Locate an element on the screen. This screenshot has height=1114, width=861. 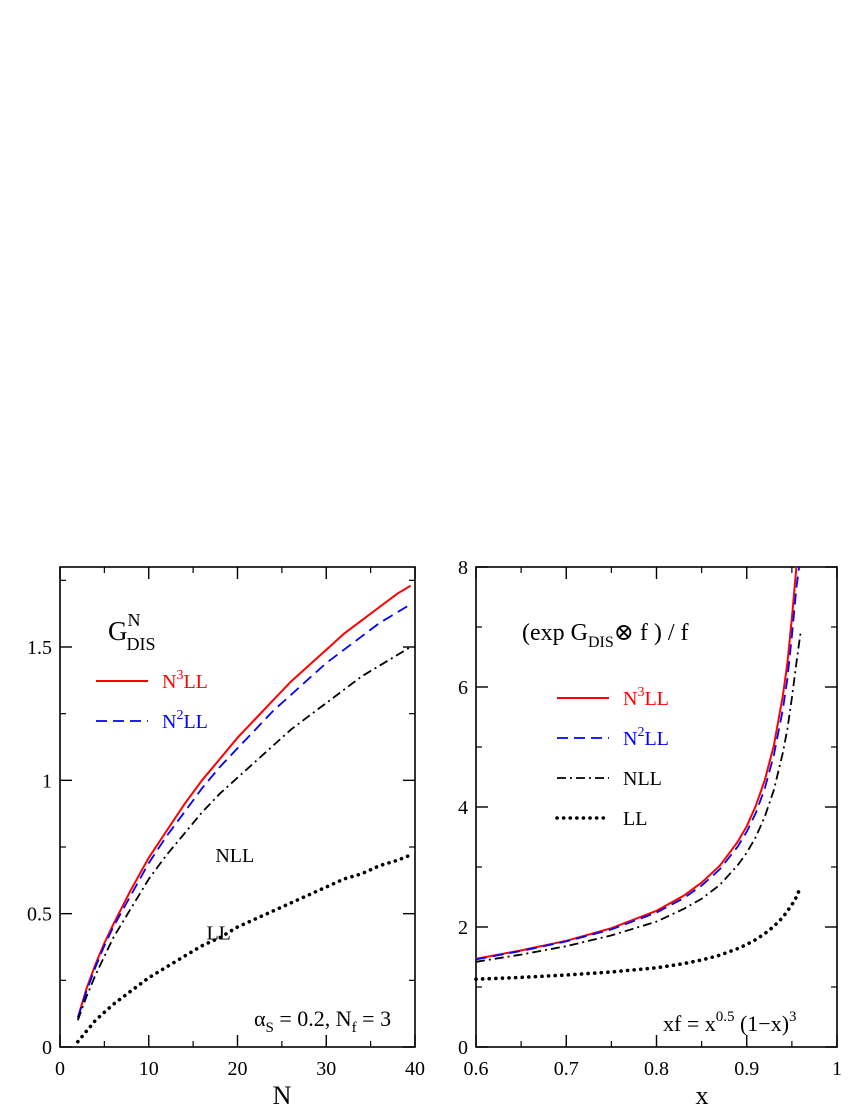
left-title: GN DIS is located at coordinates (132, 632).